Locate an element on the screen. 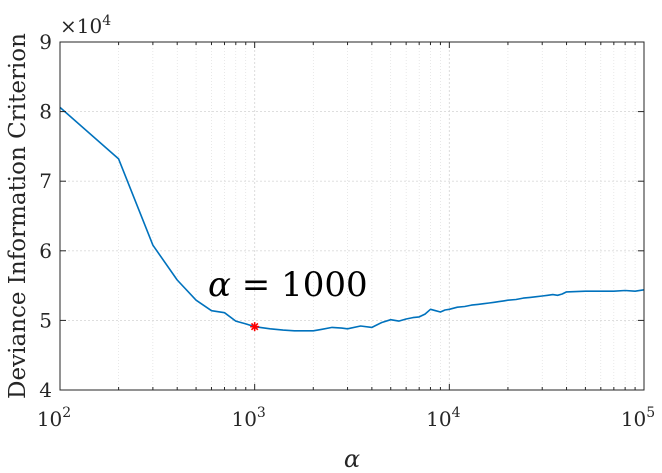 Image resolution: width=662 pixels, height=473 pixels. y-tick-label: 9 is located at coordinates (45, 42).